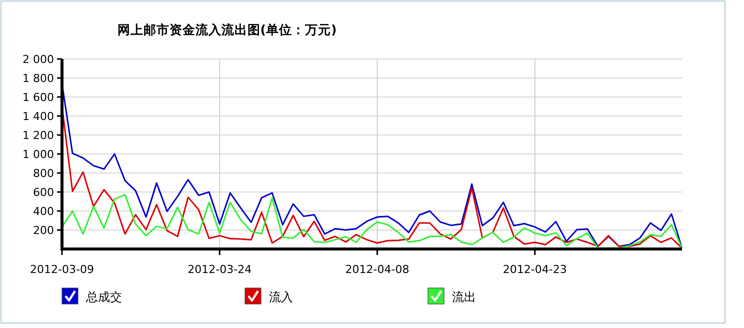 This screenshot has height=328, width=744. What do you see at coordinates (220, 269) in the screenshot?
I see `x-tick-label: 2012-03-24` at bounding box center [220, 269].